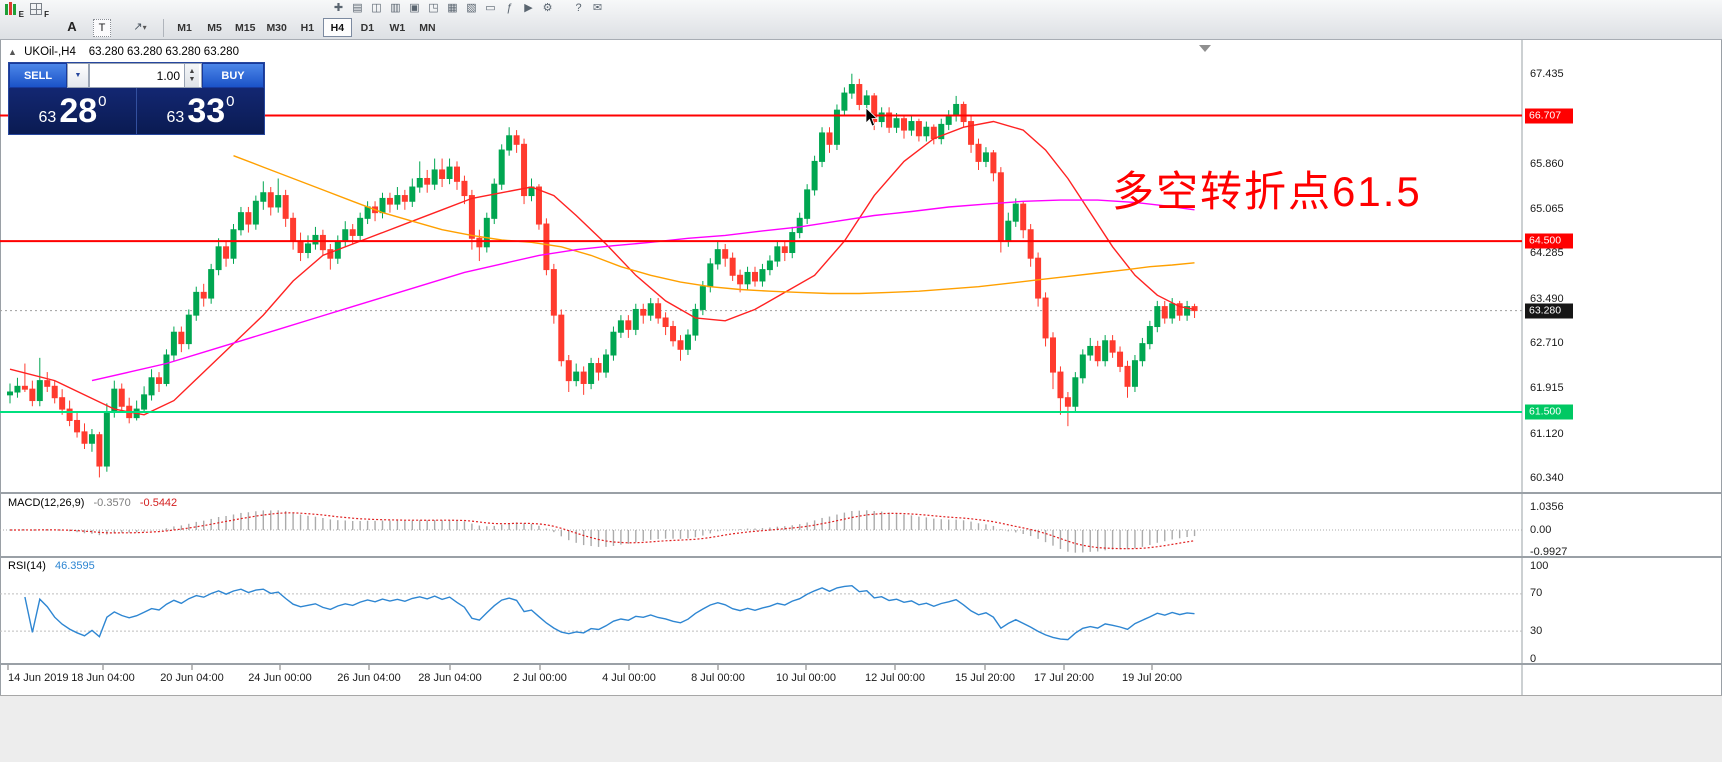  I want to click on macd-axis-label: 1.0356, so click(1547, 507).